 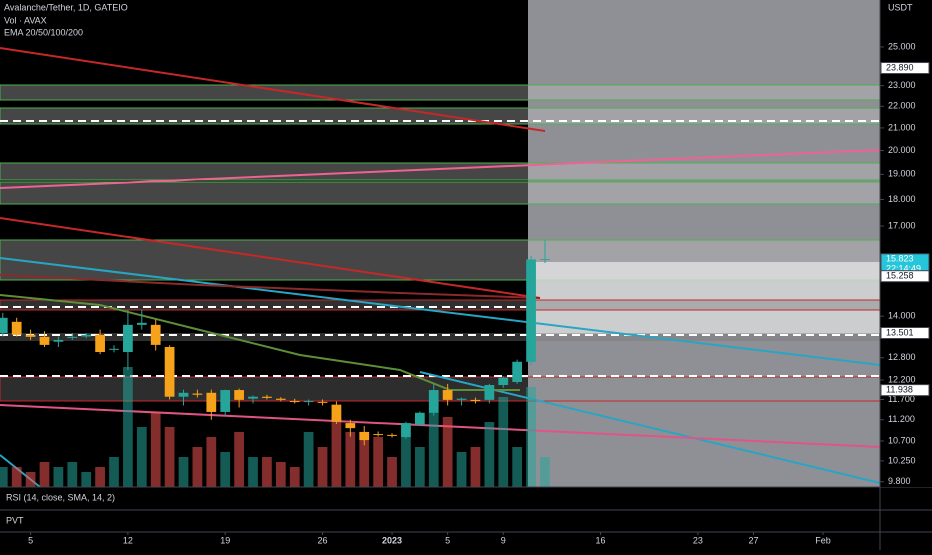 What do you see at coordinates (902, 174) in the screenshot?
I see `y-tick-label: 19.000` at bounding box center [902, 174].